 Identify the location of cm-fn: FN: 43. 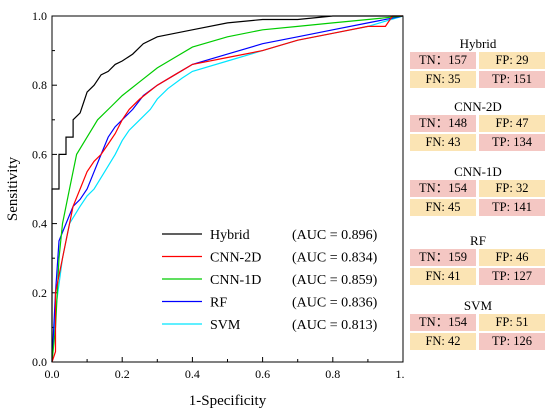
(443, 142).